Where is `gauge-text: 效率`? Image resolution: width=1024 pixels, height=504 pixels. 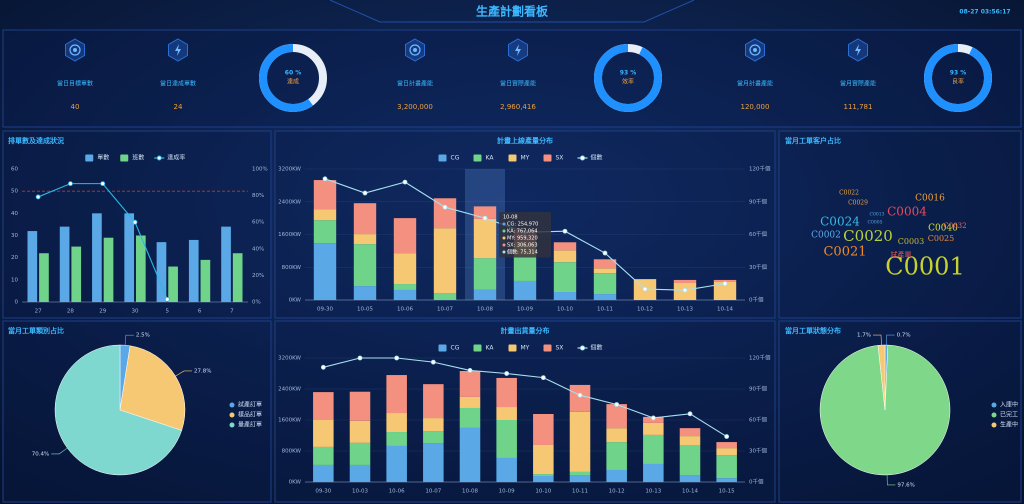
gauge-text: 效率 is located at coordinates (628, 82).